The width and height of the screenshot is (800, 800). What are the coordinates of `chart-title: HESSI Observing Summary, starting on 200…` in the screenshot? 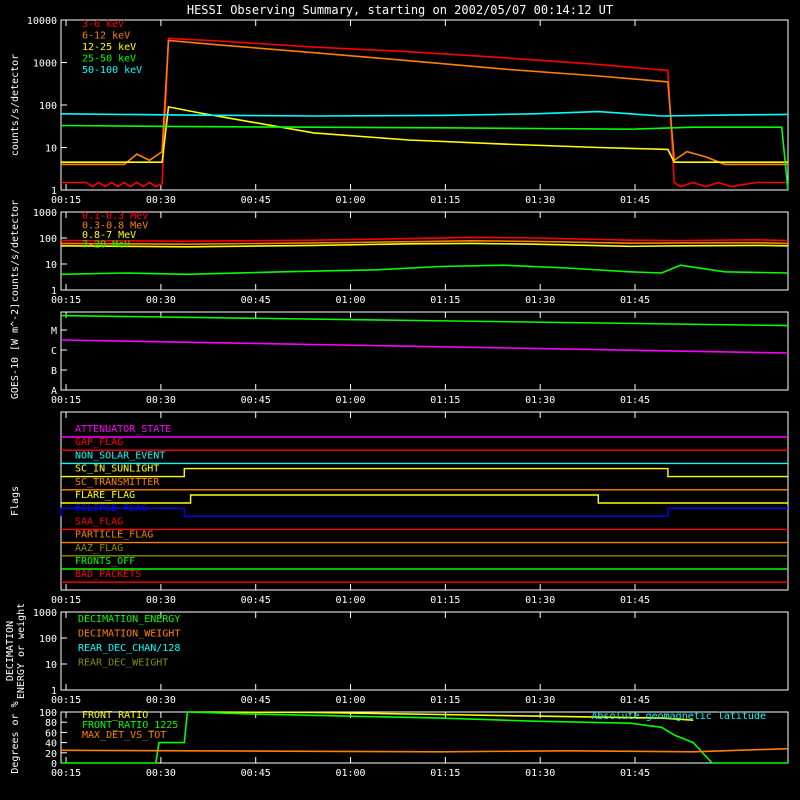 It's located at (400, 10).